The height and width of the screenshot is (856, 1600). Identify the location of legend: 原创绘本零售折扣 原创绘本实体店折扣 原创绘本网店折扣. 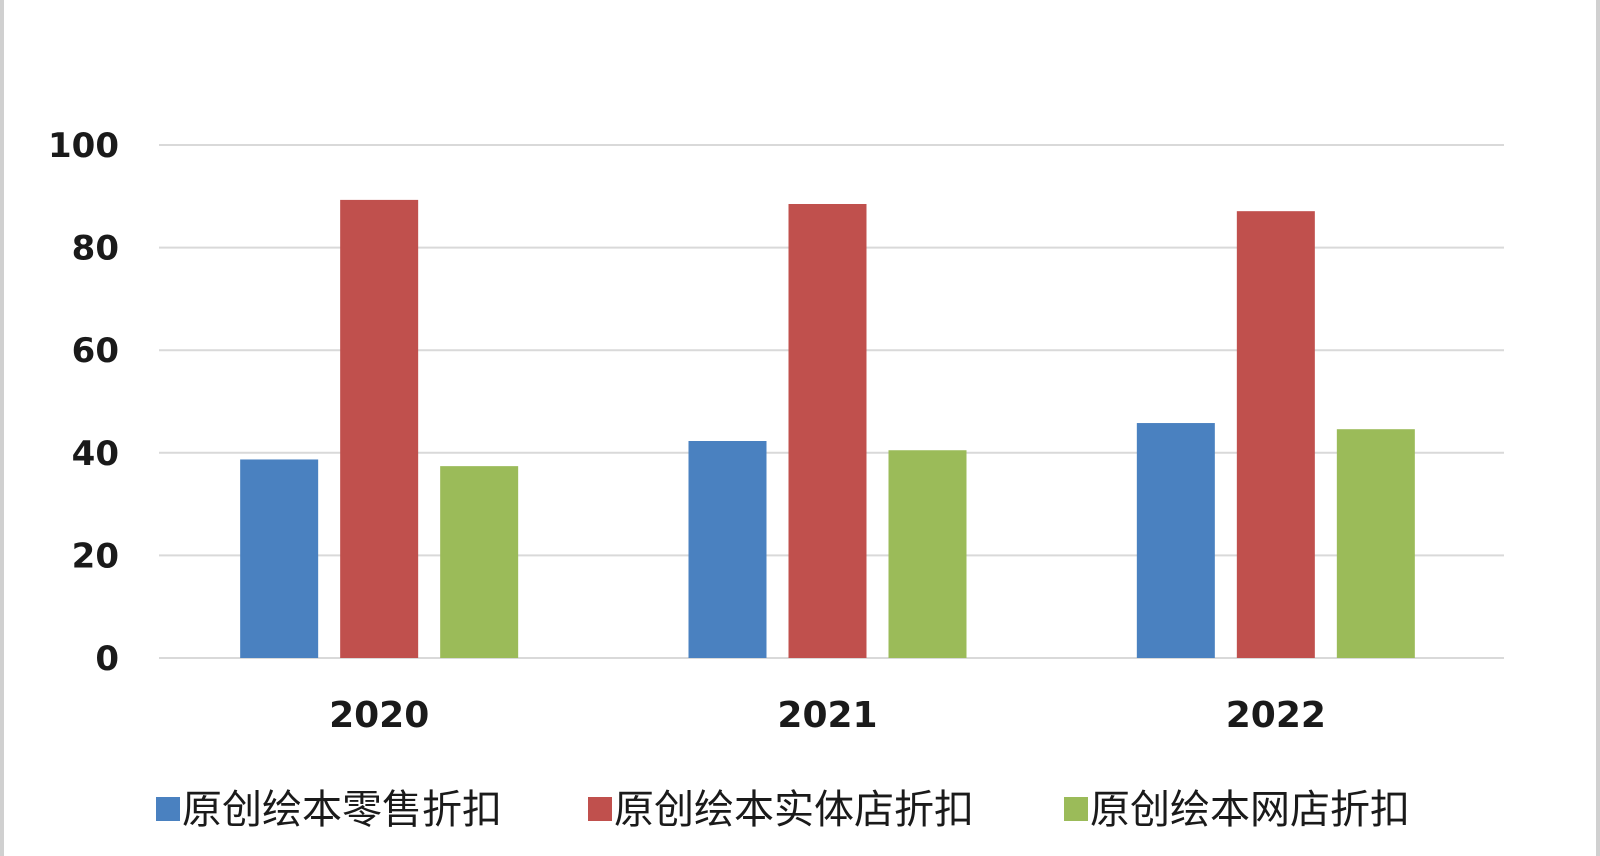
(783, 810).